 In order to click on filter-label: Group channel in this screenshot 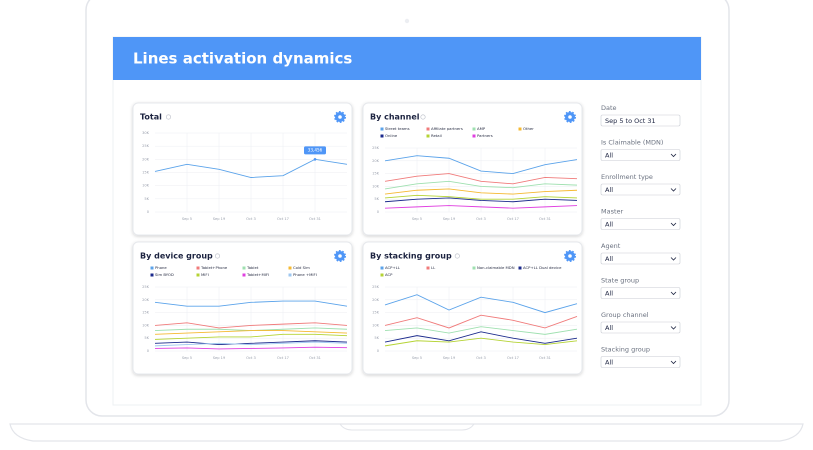, I will do `click(625, 315)`.